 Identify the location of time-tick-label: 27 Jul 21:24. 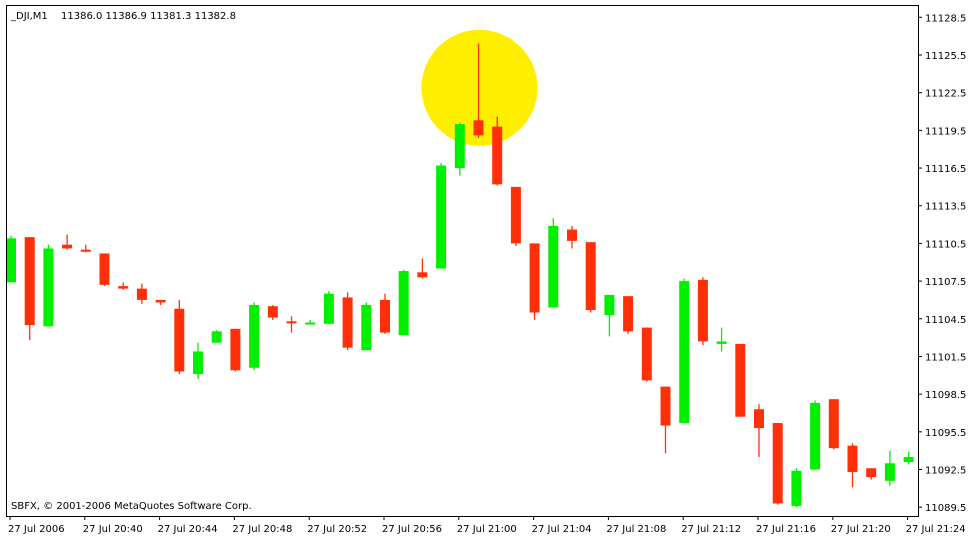
(936, 529).